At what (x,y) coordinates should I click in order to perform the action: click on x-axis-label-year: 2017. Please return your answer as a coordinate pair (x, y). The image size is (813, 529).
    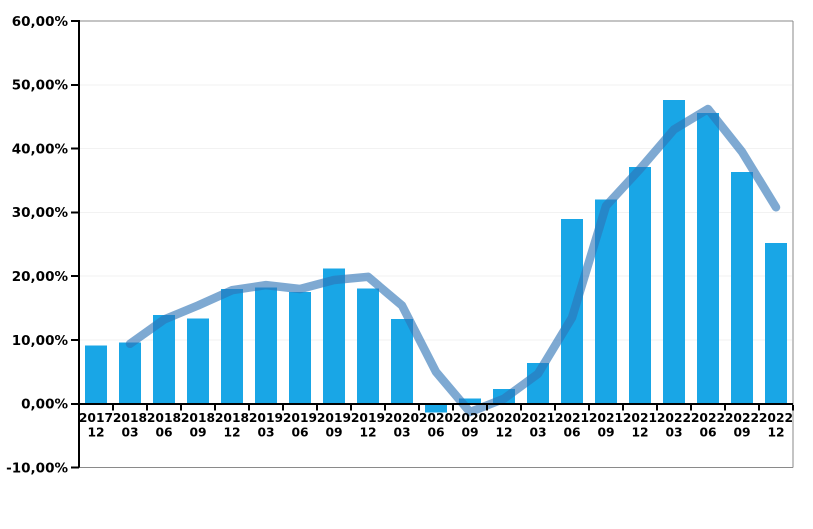
    Looking at the image, I should click on (96, 418).